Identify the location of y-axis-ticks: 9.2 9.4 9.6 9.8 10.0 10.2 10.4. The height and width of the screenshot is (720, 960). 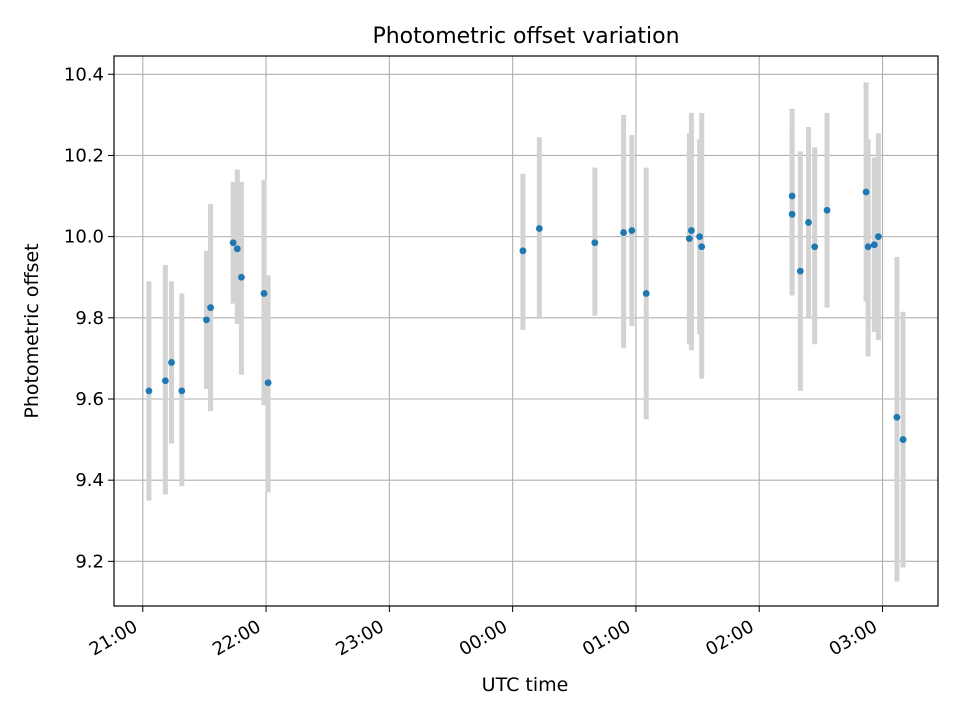
(89, 318).